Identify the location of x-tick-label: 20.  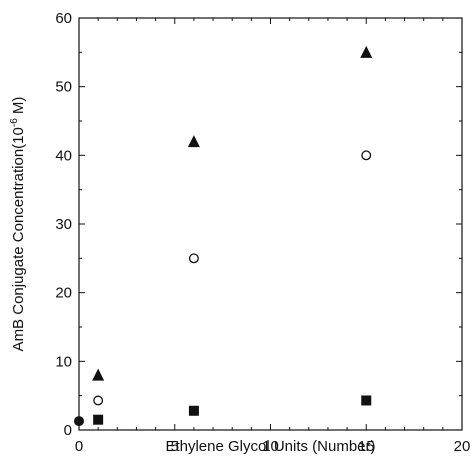
(462, 446).